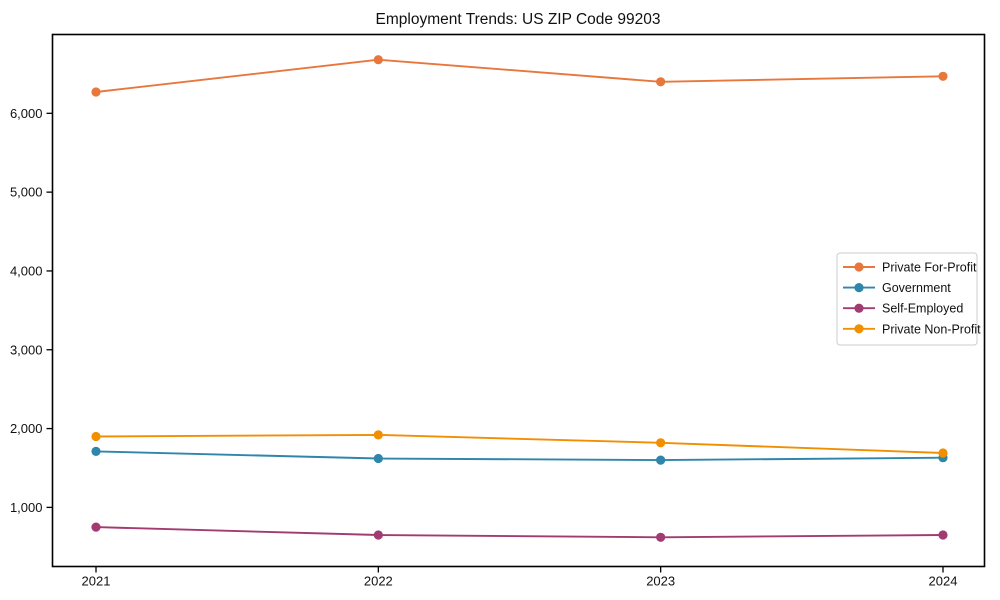 This screenshot has width=1000, height=600. I want to click on legend-item: Private Non-Profit, so click(912, 329).